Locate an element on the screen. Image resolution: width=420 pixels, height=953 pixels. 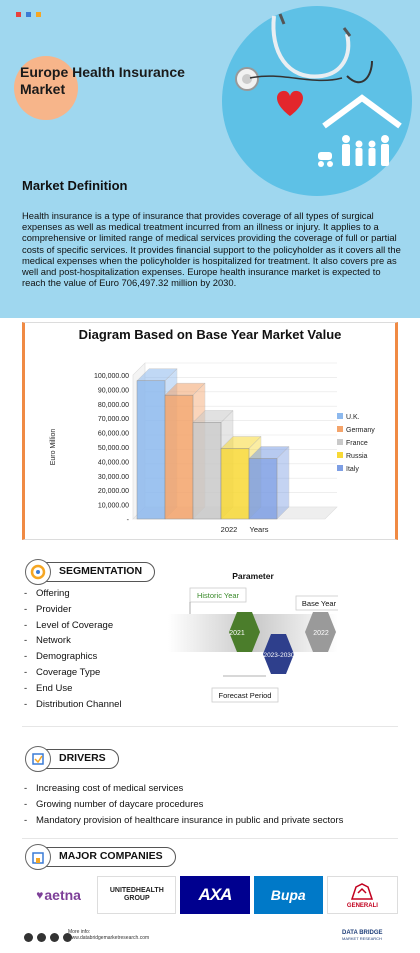
base-year-value: 2022 is located at coordinates (321, 633).